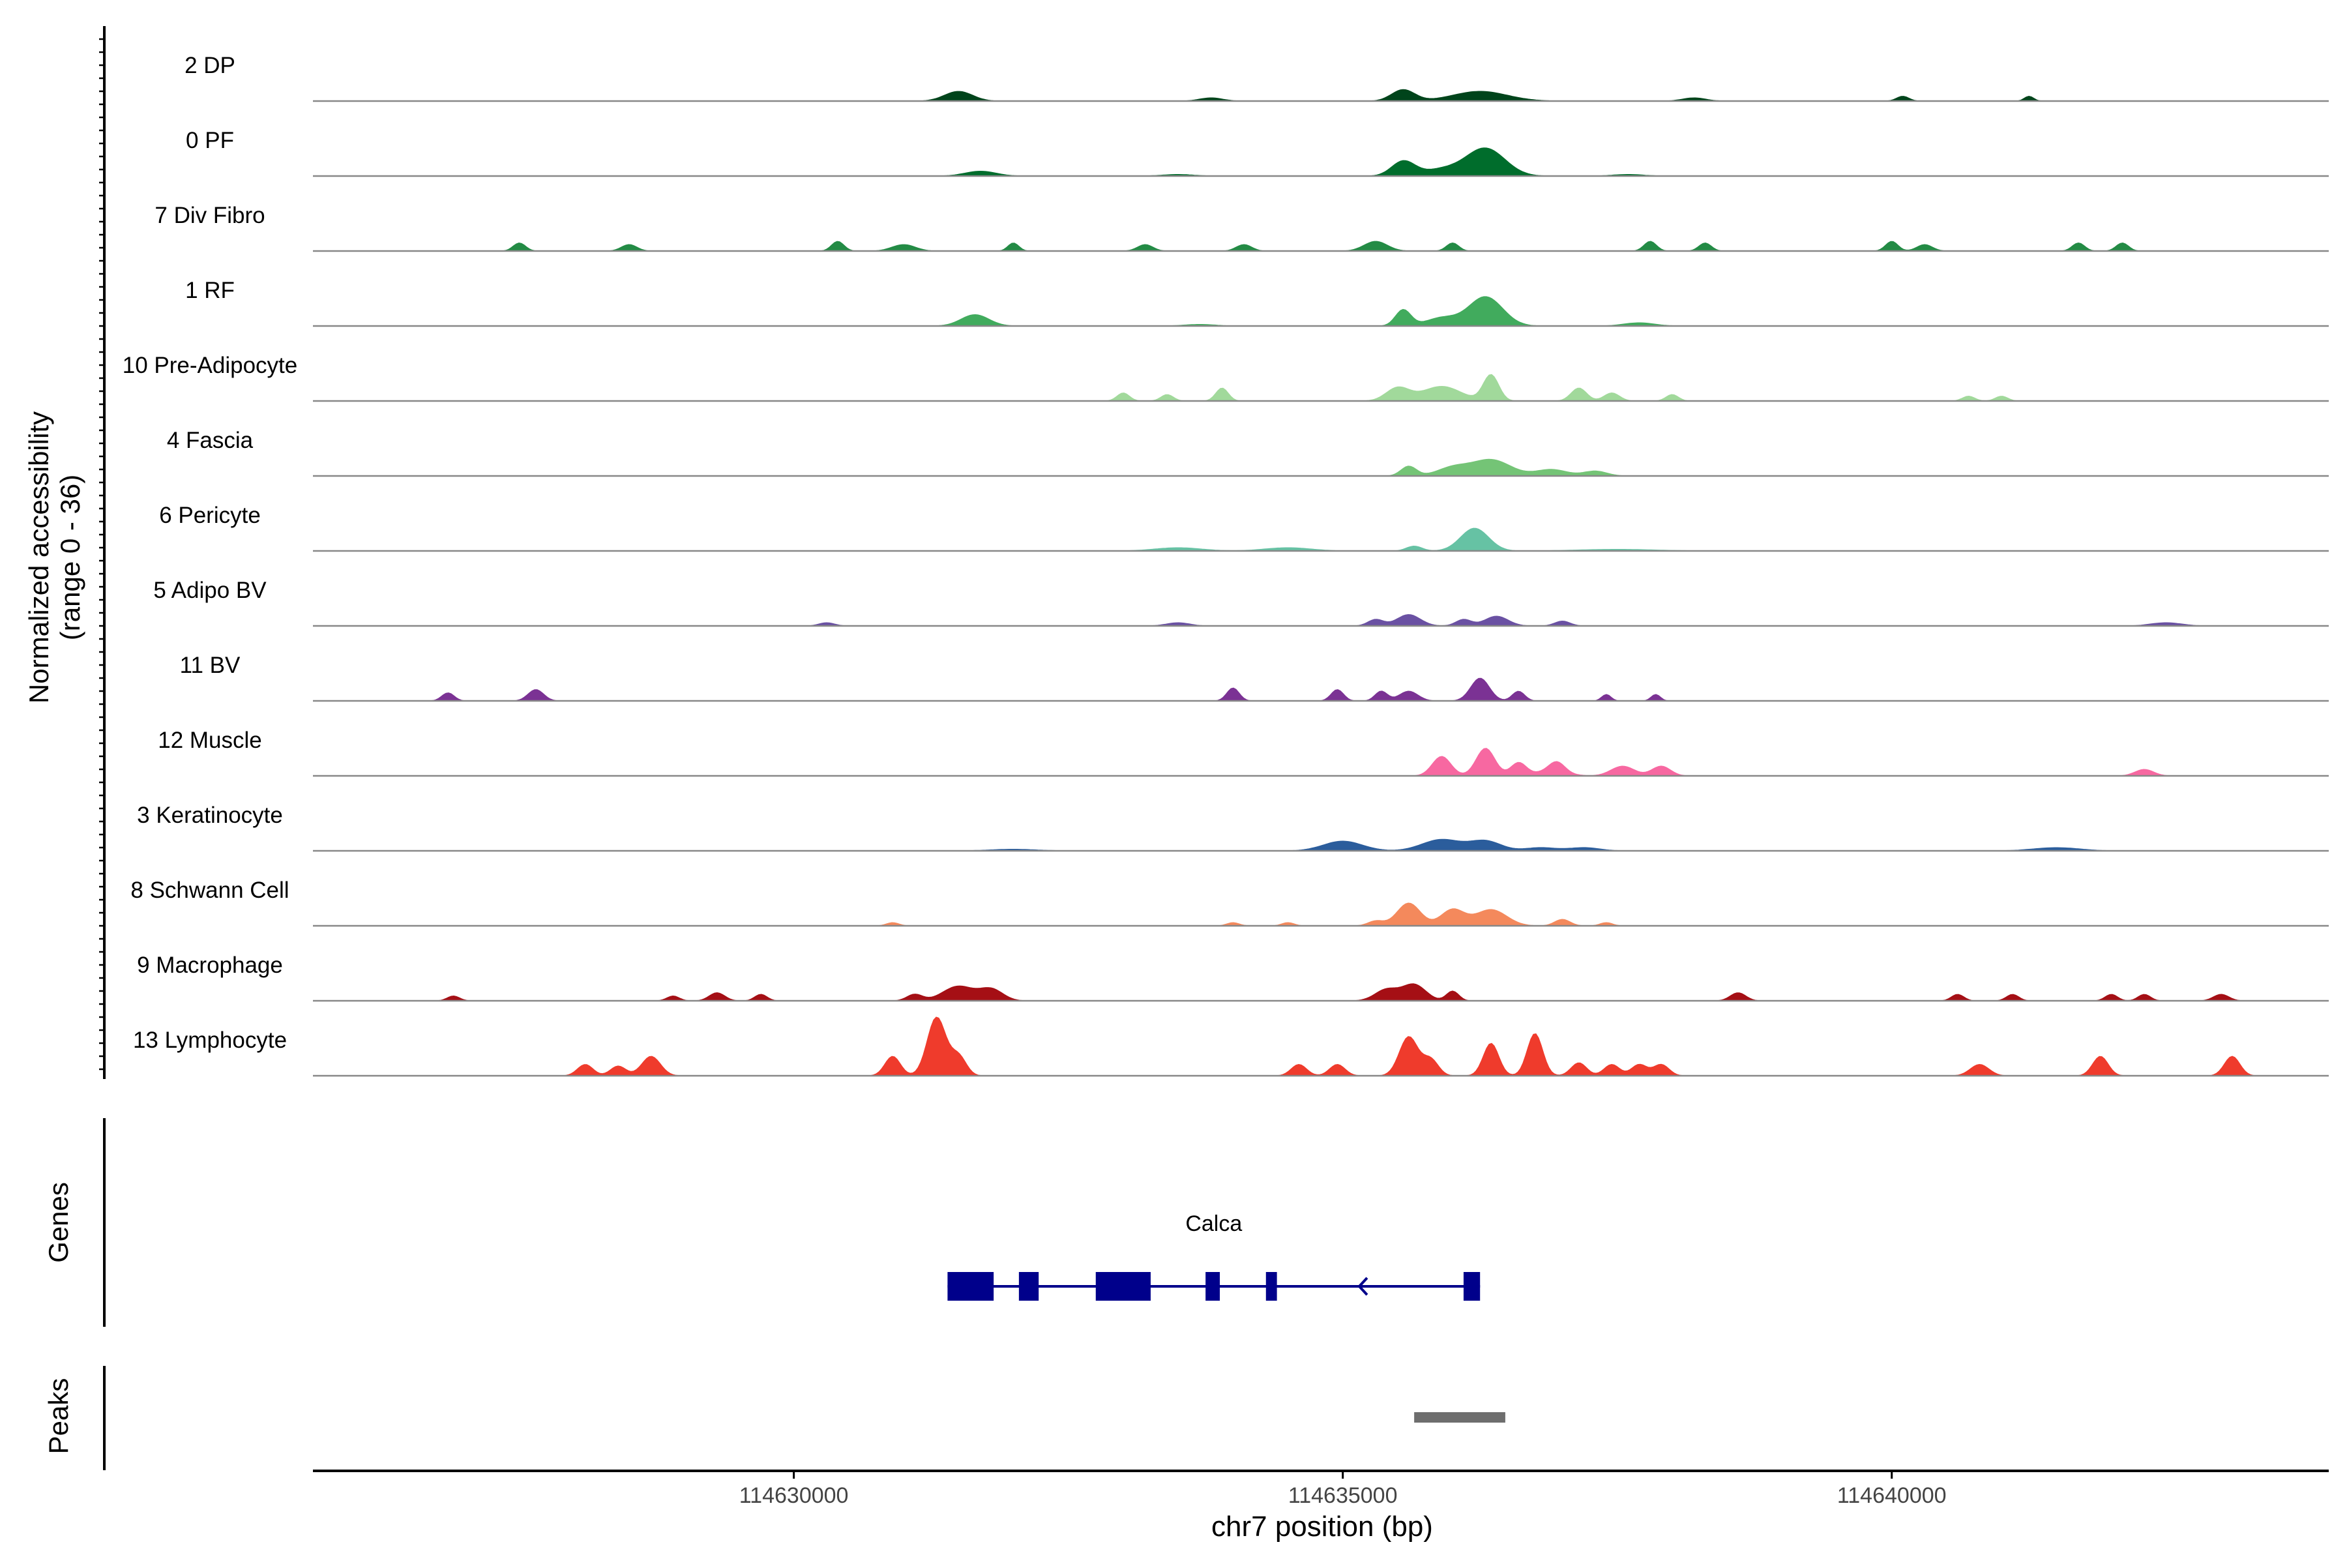 The image size is (2347, 1568). Describe the element at coordinates (210, 666) in the screenshot. I see `track-label: 11 BV` at that location.